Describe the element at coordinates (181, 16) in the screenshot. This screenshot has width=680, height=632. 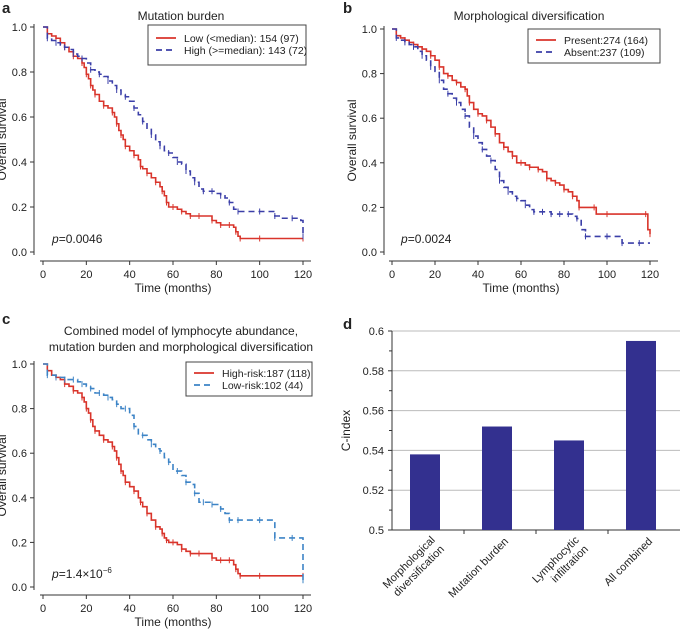
I see `chart-title: Mutation burden` at that location.